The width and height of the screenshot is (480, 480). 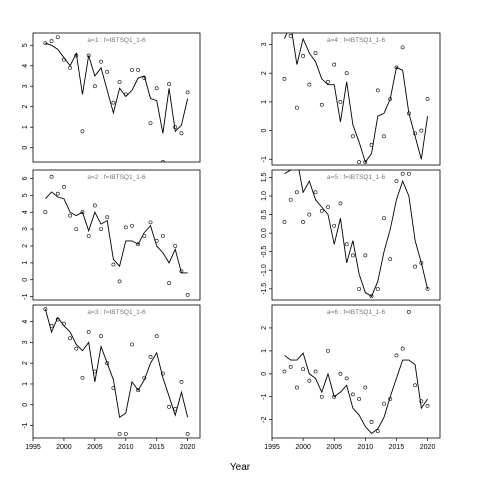 I want to click on y-tick-label: -0.5, so click(x=264, y=252).